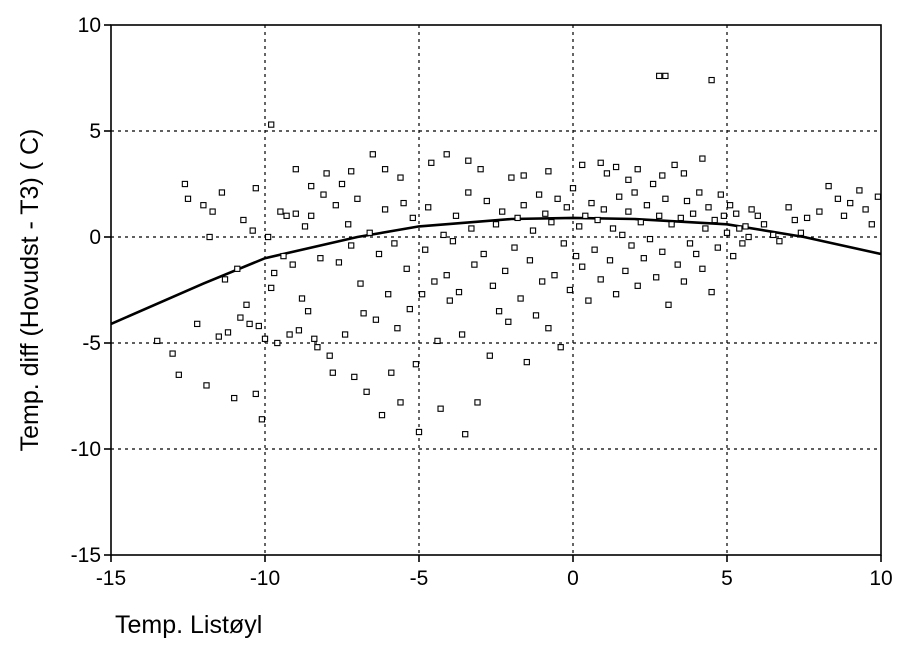 The height and width of the screenshot is (664, 897). Describe the element at coordinates (95, 237) in the screenshot. I see `y-tick-label: 0` at that location.